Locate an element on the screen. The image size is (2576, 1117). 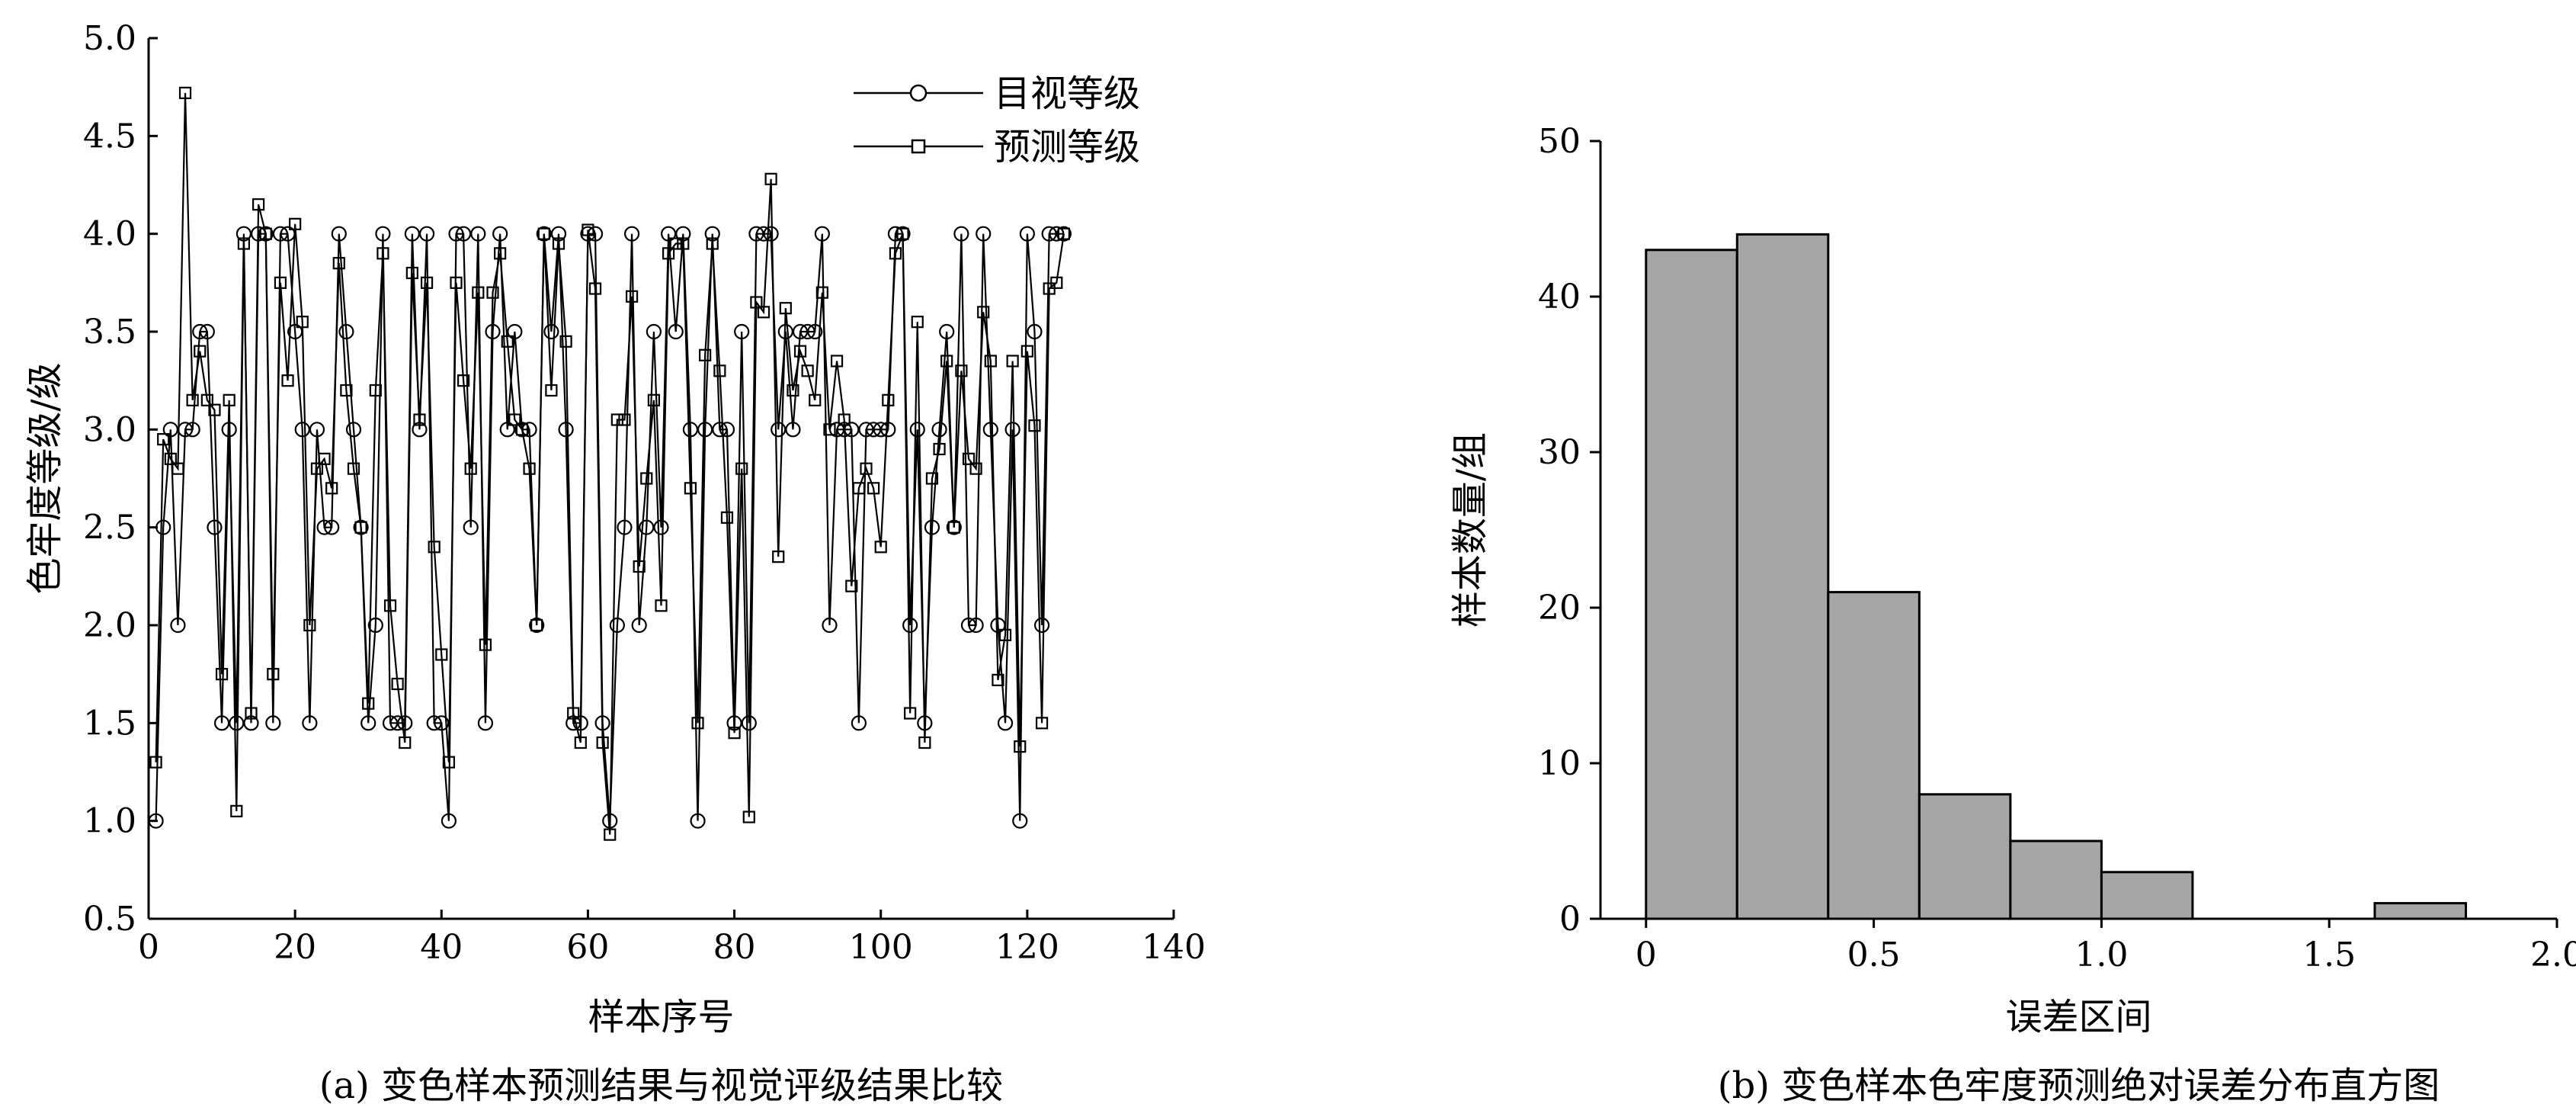
line-chart-caption: (a) 变色样本预测结果与视觉评级结果比较 is located at coordinates (661, 1085).